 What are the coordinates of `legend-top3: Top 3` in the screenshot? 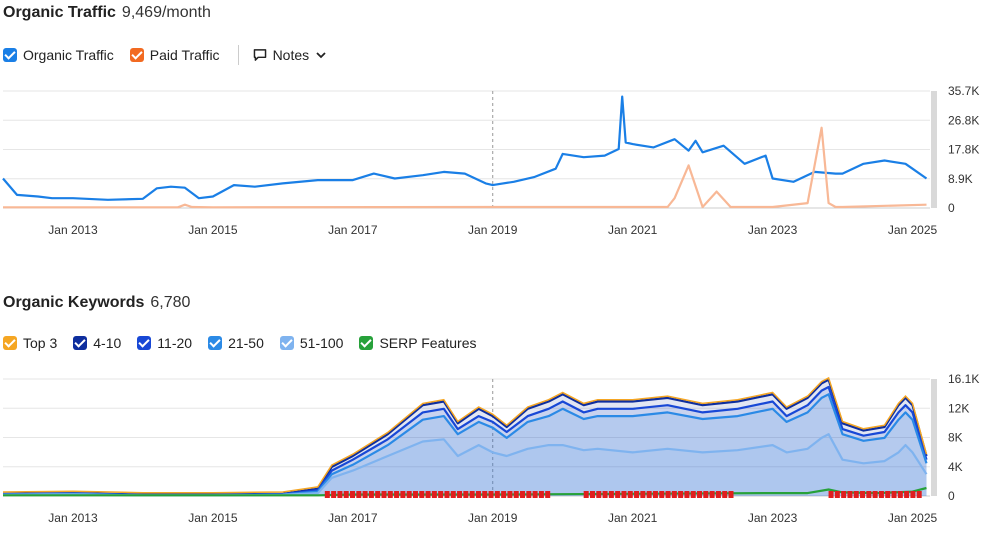 It's located at (30, 343).